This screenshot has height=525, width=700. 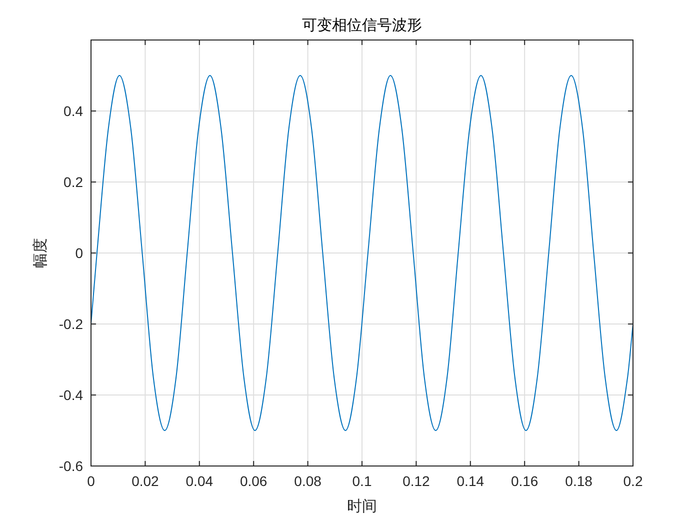 What do you see at coordinates (362, 506) in the screenshot?
I see `x-axis-title: 时间` at bounding box center [362, 506].